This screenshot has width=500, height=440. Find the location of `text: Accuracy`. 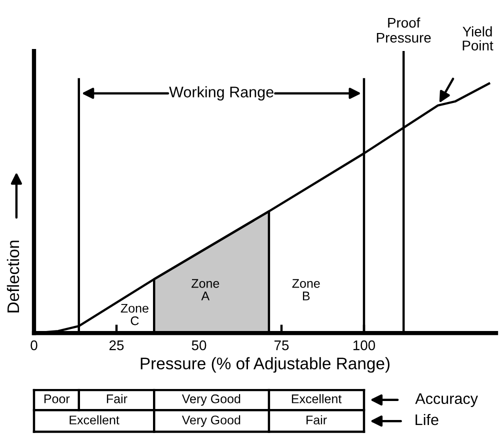

text: Accuracy is located at coordinates (446, 400).